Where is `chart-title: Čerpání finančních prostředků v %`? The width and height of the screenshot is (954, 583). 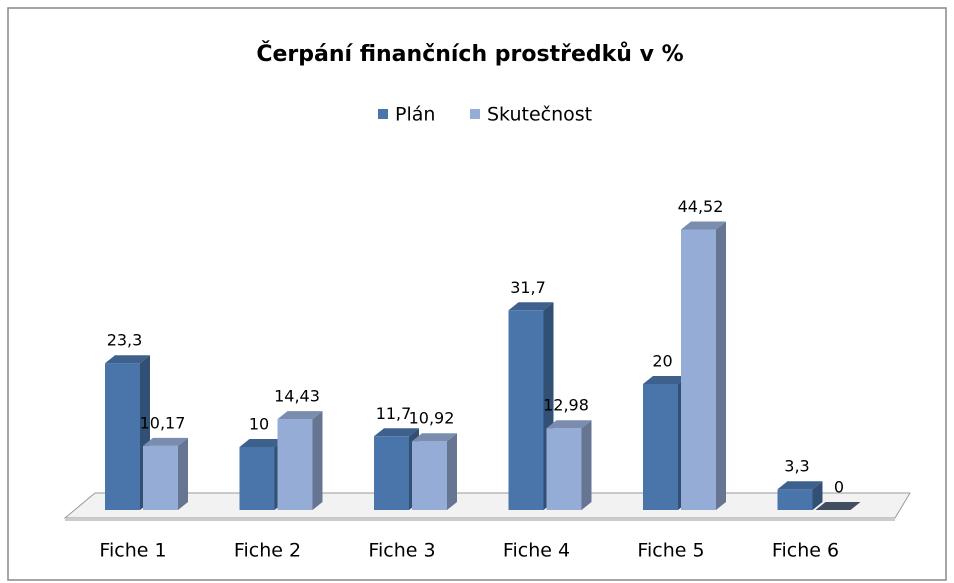 chart-title: Čerpání finančních prostředků v % is located at coordinates (469, 54).